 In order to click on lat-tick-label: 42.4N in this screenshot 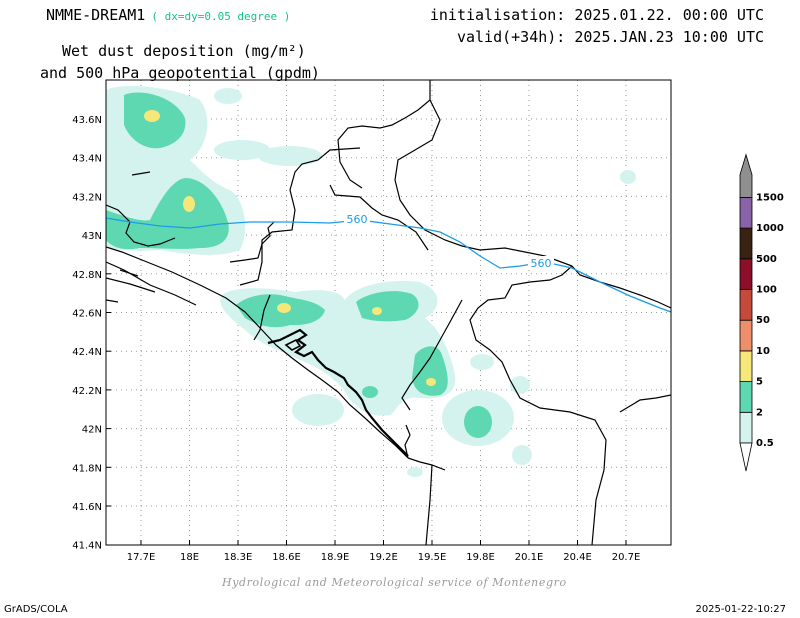, I will do `click(87, 352)`.